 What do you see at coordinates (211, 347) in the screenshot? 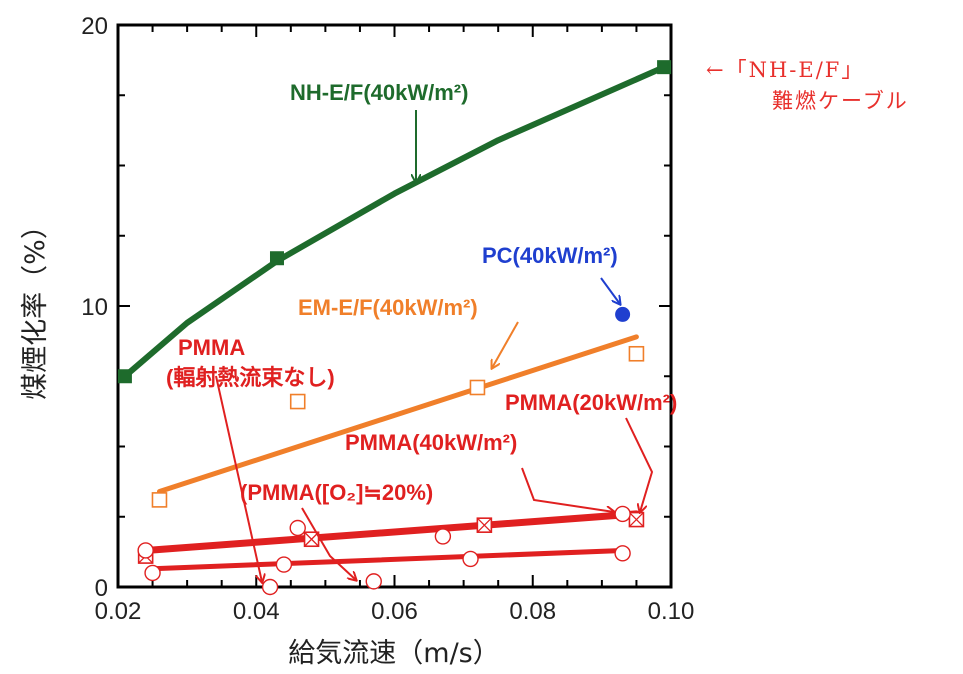
I see `label-pmma: PMMA` at bounding box center [211, 347].